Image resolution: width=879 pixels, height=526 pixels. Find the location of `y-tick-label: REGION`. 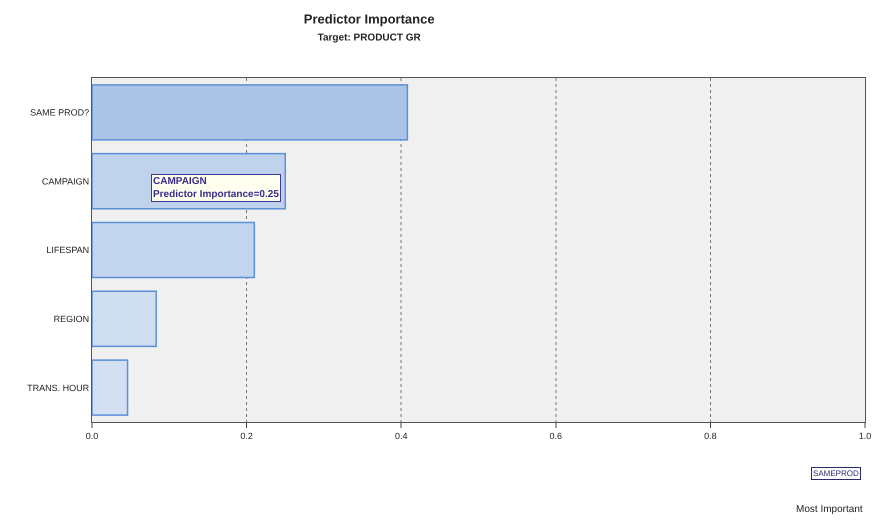

y-tick-label: REGION is located at coordinates (72, 319).